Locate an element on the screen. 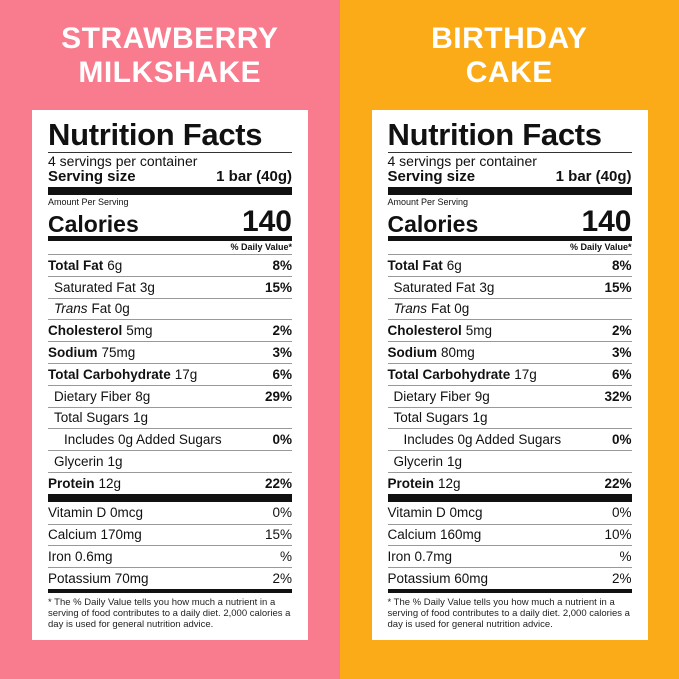  nutrient-amount: 5mg is located at coordinates (479, 331).